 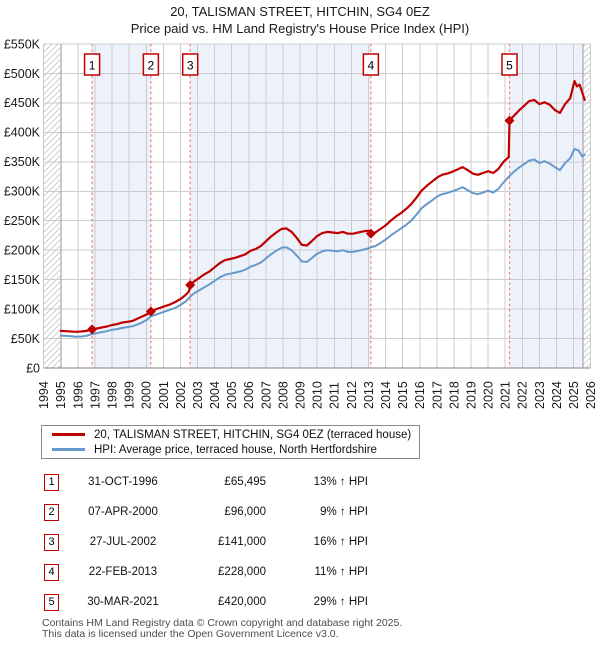 I want to click on x-axis-tick-label: 1996, so click(x=78, y=395).